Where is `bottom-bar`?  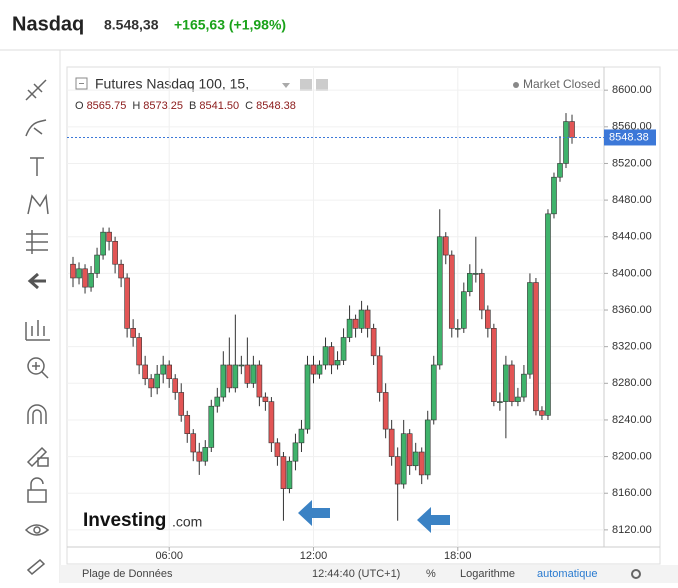 bottom-bar is located at coordinates (369, 574).